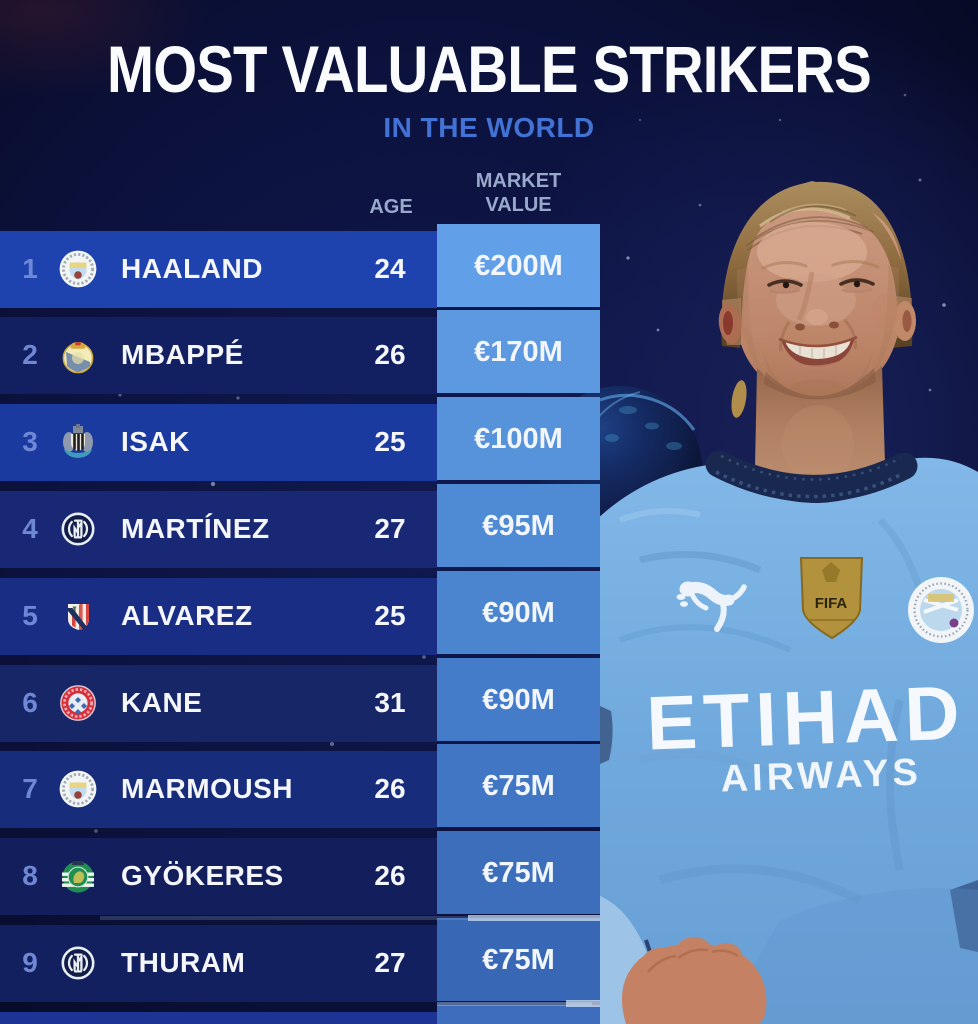 This screenshot has height=1024, width=978. I want to click on svg-text: ETIHAD, so click(806, 718).